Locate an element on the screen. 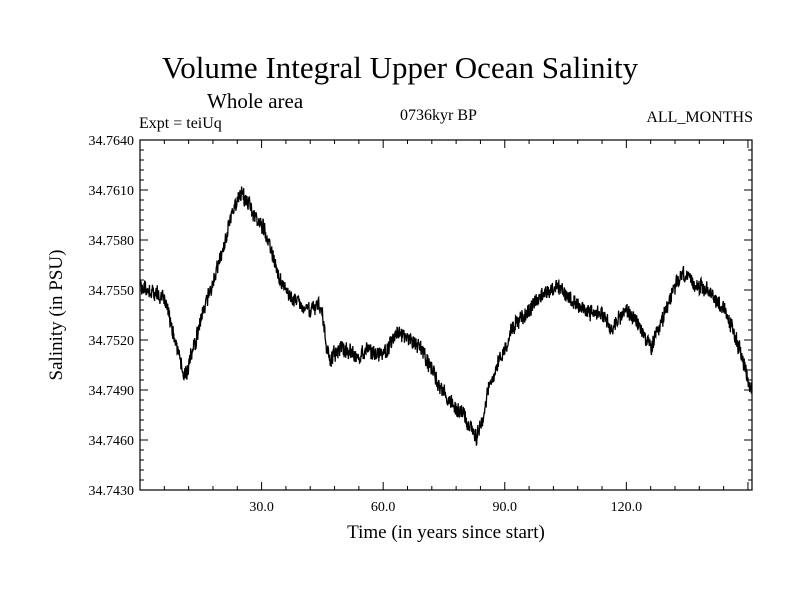 This screenshot has width=800, height=600. experiment-label: Expt = teiUq is located at coordinates (180, 123).